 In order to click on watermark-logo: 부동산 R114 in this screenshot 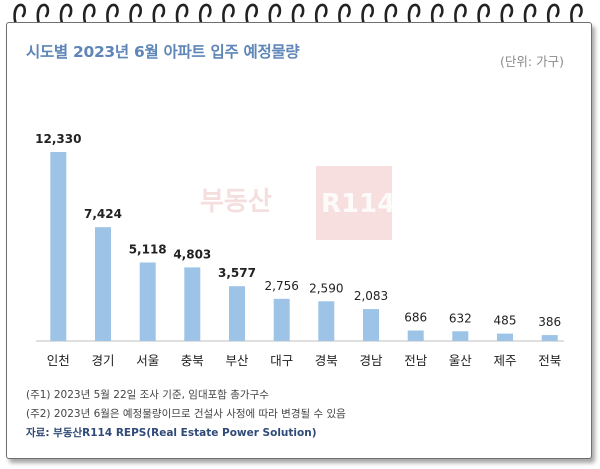, I will do `click(297, 203)`.